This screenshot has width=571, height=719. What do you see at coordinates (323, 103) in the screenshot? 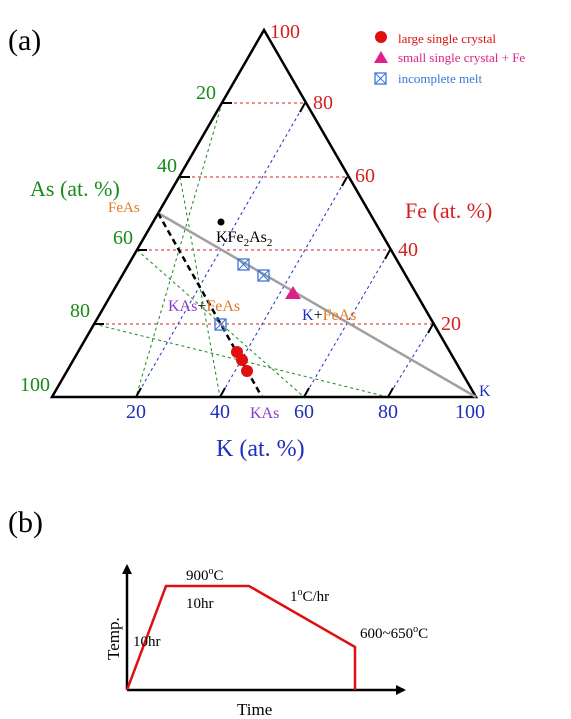
I see `fe-tick-80: 80` at bounding box center [323, 103].